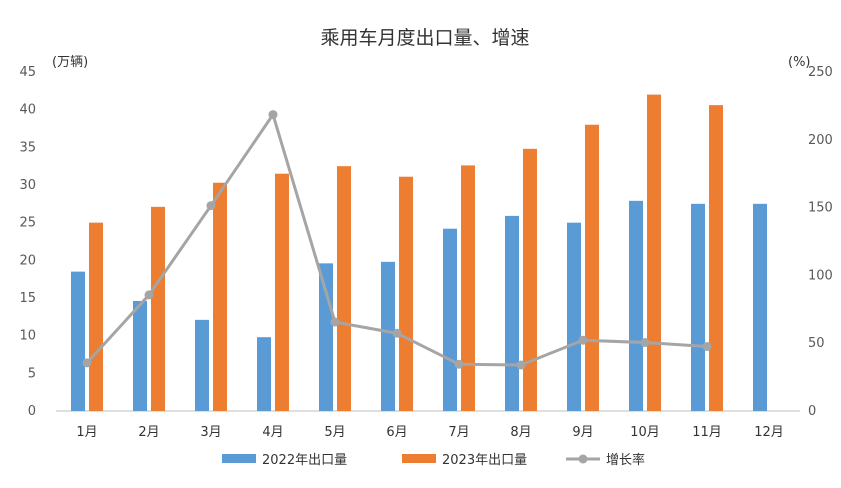  What do you see at coordinates (27, 110) in the screenshot?
I see `y-left-tick-label: 40` at bounding box center [27, 110].